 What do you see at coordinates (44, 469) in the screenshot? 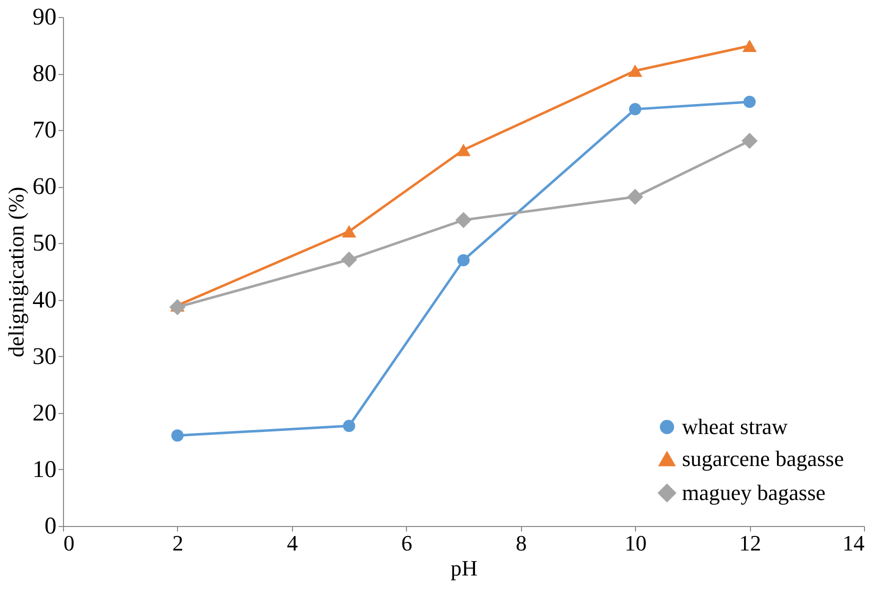
I see `y-tick-label: 10` at bounding box center [44, 469].